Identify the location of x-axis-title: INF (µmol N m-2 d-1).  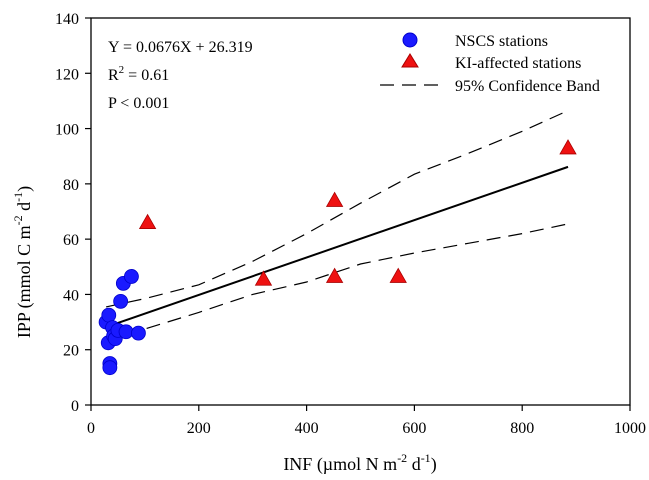
(359, 463).